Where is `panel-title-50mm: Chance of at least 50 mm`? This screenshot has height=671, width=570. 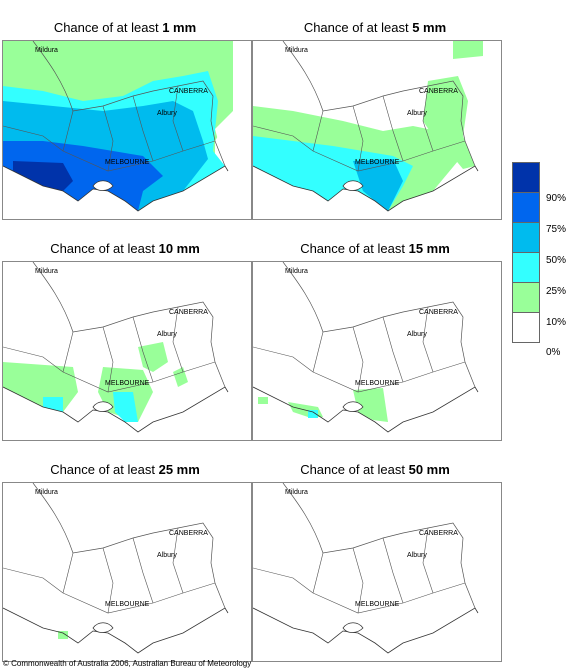
panel-title-50mm: Chance of at least 50 mm is located at coordinates (375, 469).